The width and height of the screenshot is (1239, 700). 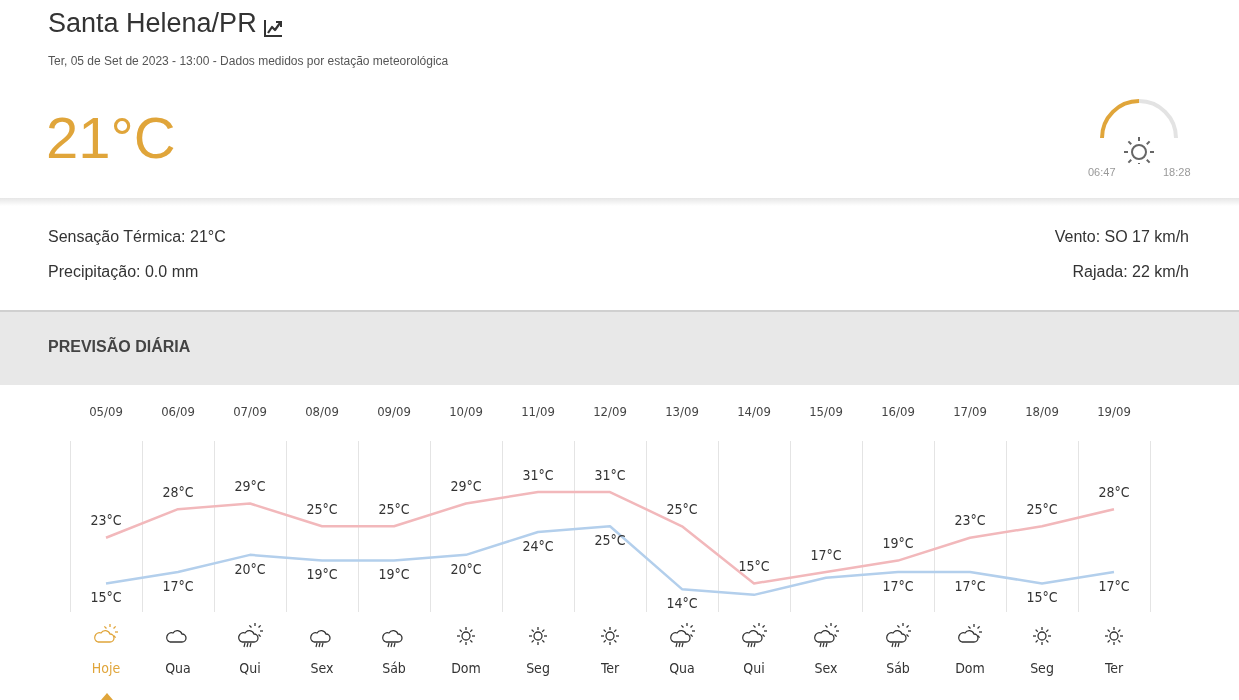 I want to click on text: Sensação Térmica: 21°C, so click(x=137, y=237).